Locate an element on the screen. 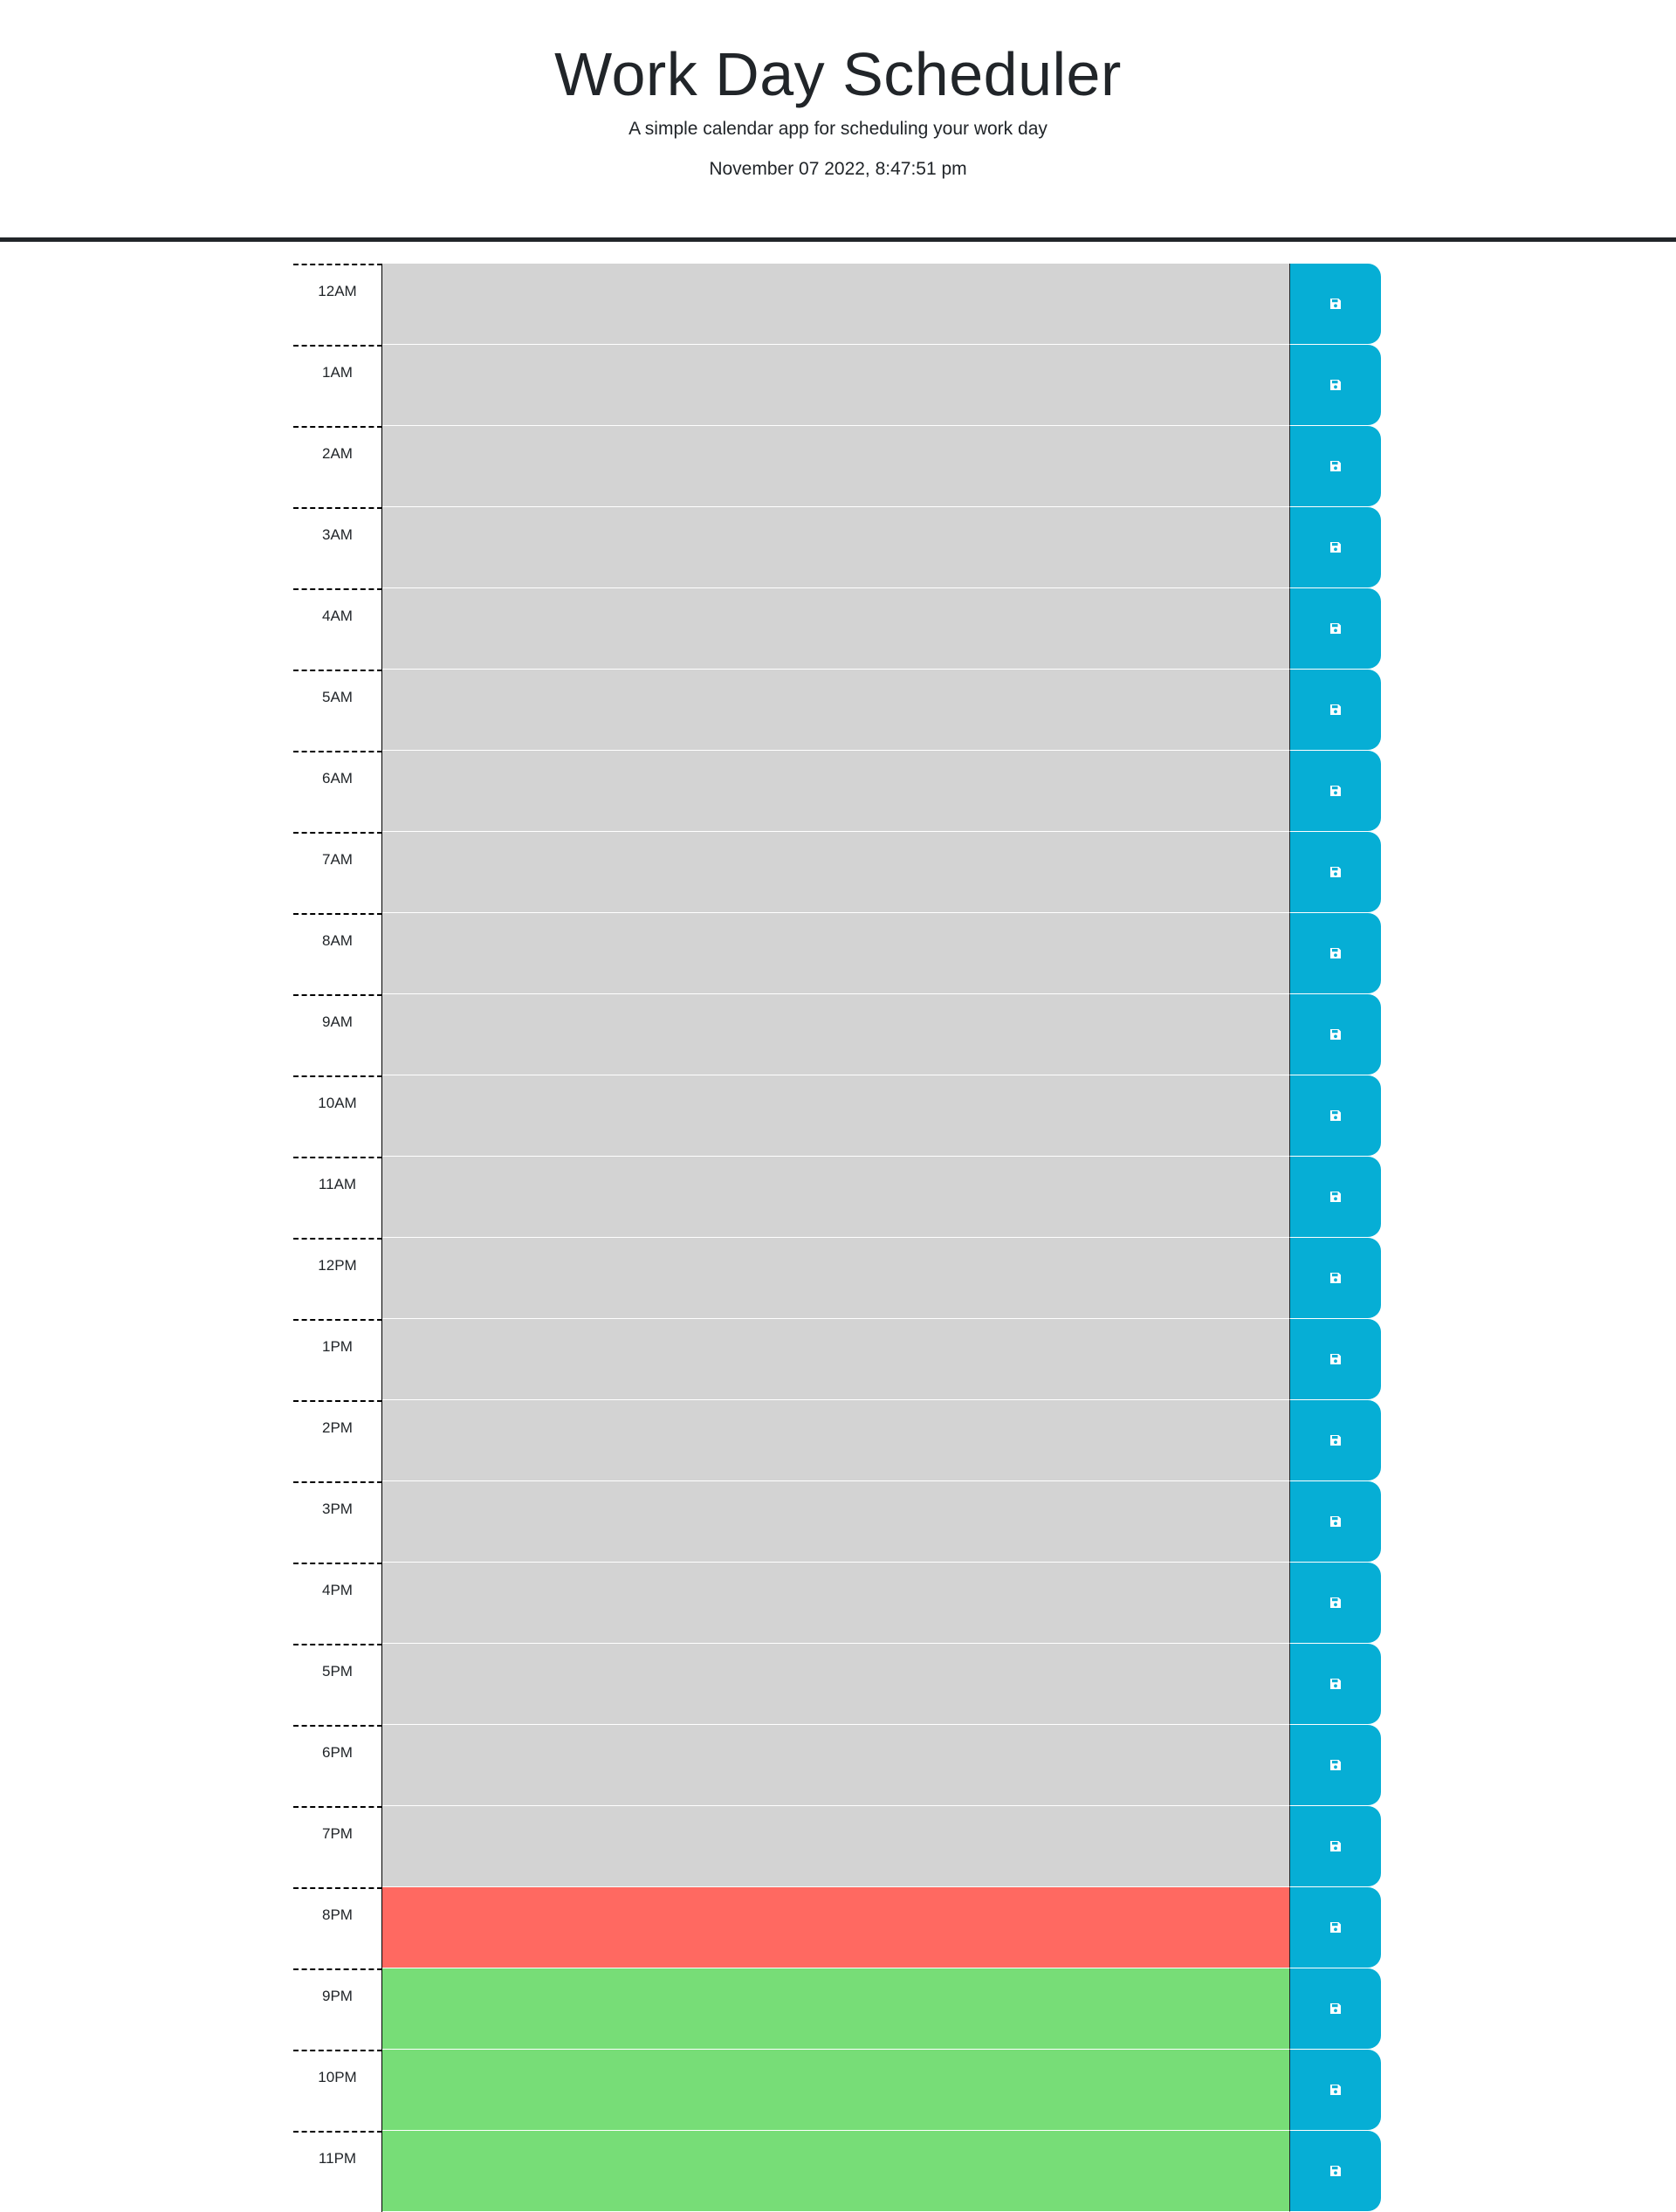 This screenshot has width=1676, height=2212. time-block-row: 10PM is located at coordinates (838, 2091).